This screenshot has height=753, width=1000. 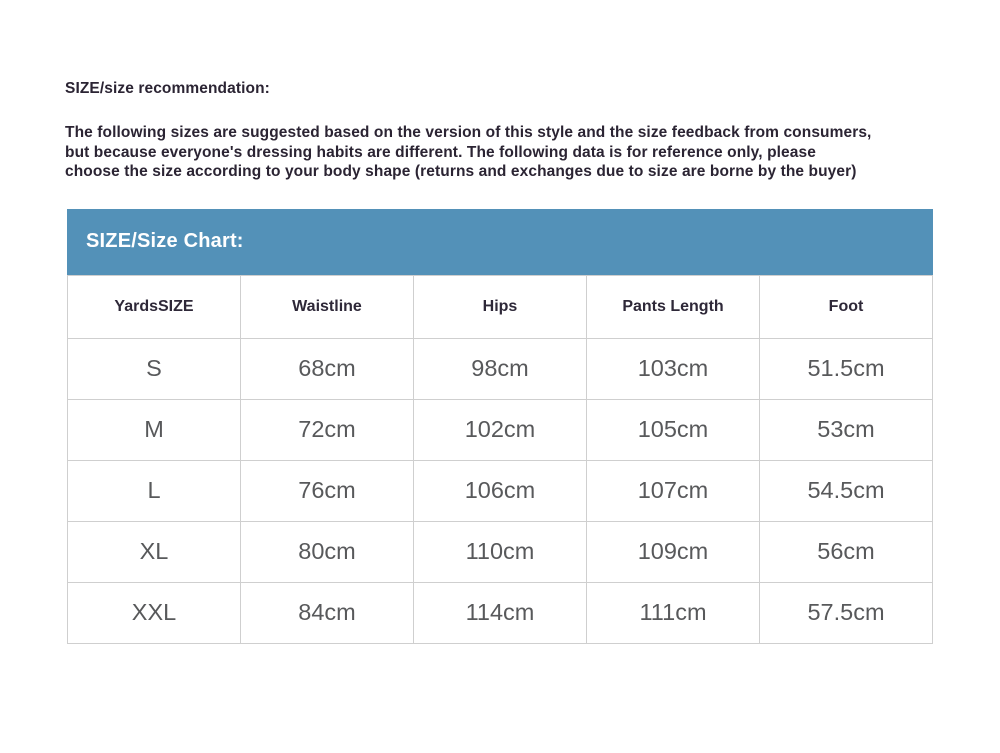 I want to click on waistline-value: 80cm, so click(x=327, y=551).